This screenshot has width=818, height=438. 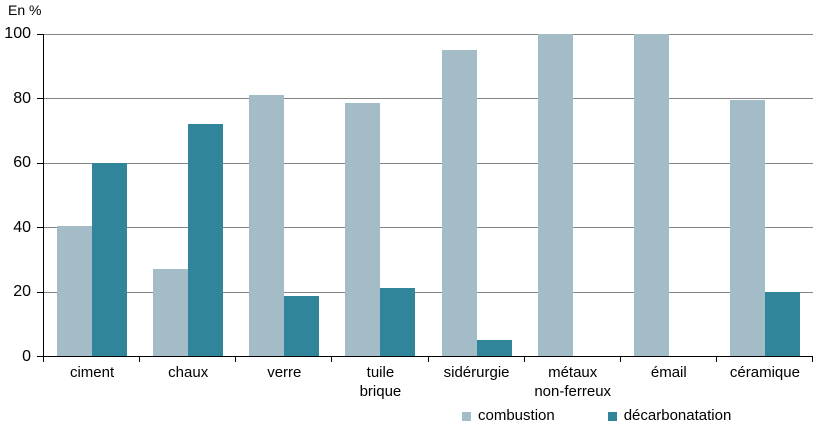 What do you see at coordinates (459, 203) in the screenshot?
I see `bar-combustion-sidrurgie` at bounding box center [459, 203].